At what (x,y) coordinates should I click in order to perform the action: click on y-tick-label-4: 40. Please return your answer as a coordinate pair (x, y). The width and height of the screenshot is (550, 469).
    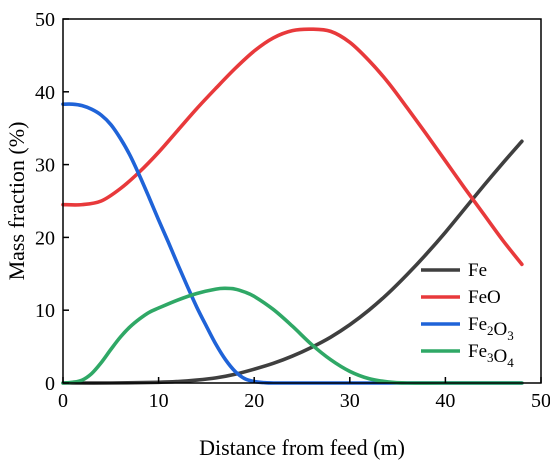
    Looking at the image, I should click on (45, 93).